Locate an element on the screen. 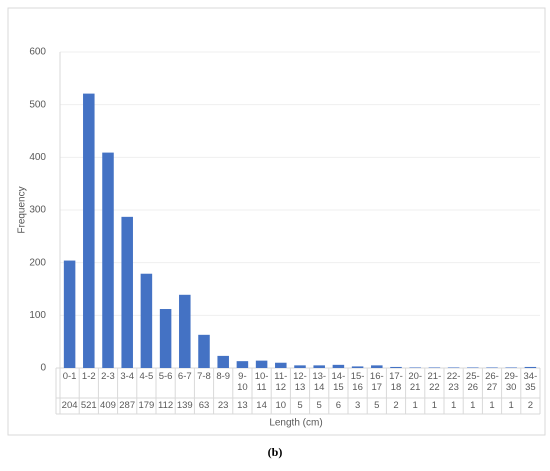 The image size is (550, 471). y-tick-label: 400 is located at coordinates (37, 157).